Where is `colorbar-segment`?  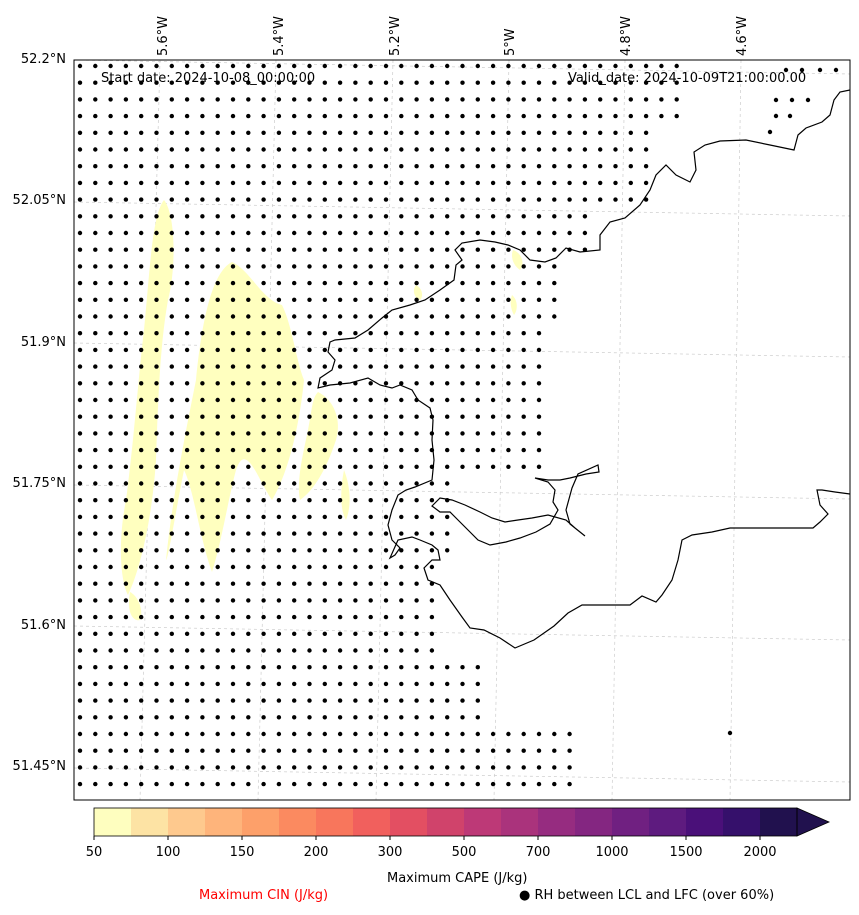
colorbar-segment is located at coordinates (668, 822).